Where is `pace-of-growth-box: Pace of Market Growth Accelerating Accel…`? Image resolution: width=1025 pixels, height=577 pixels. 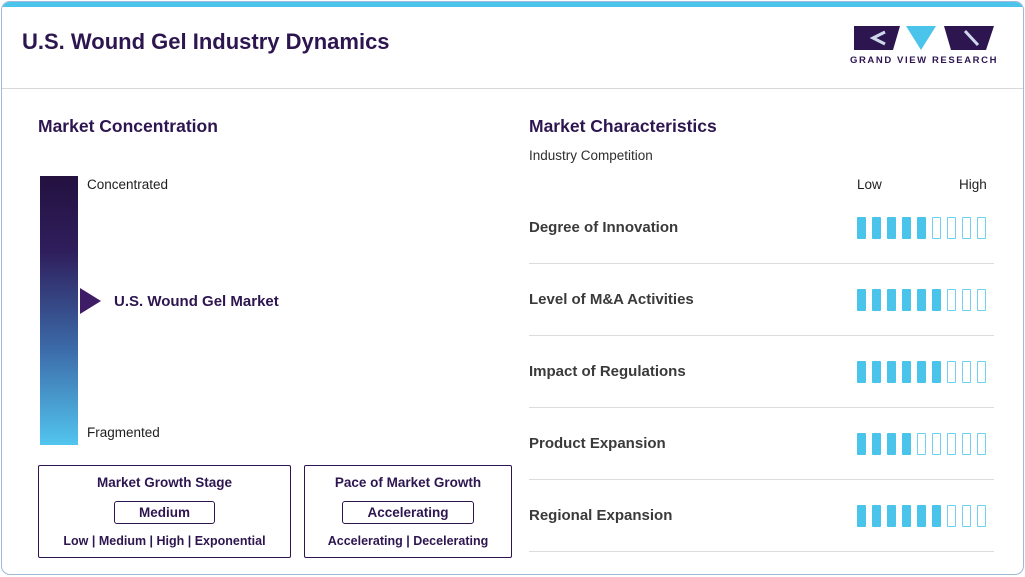 pace-of-growth-box: Pace of Market Growth Accelerating Accel… is located at coordinates (408, 511).